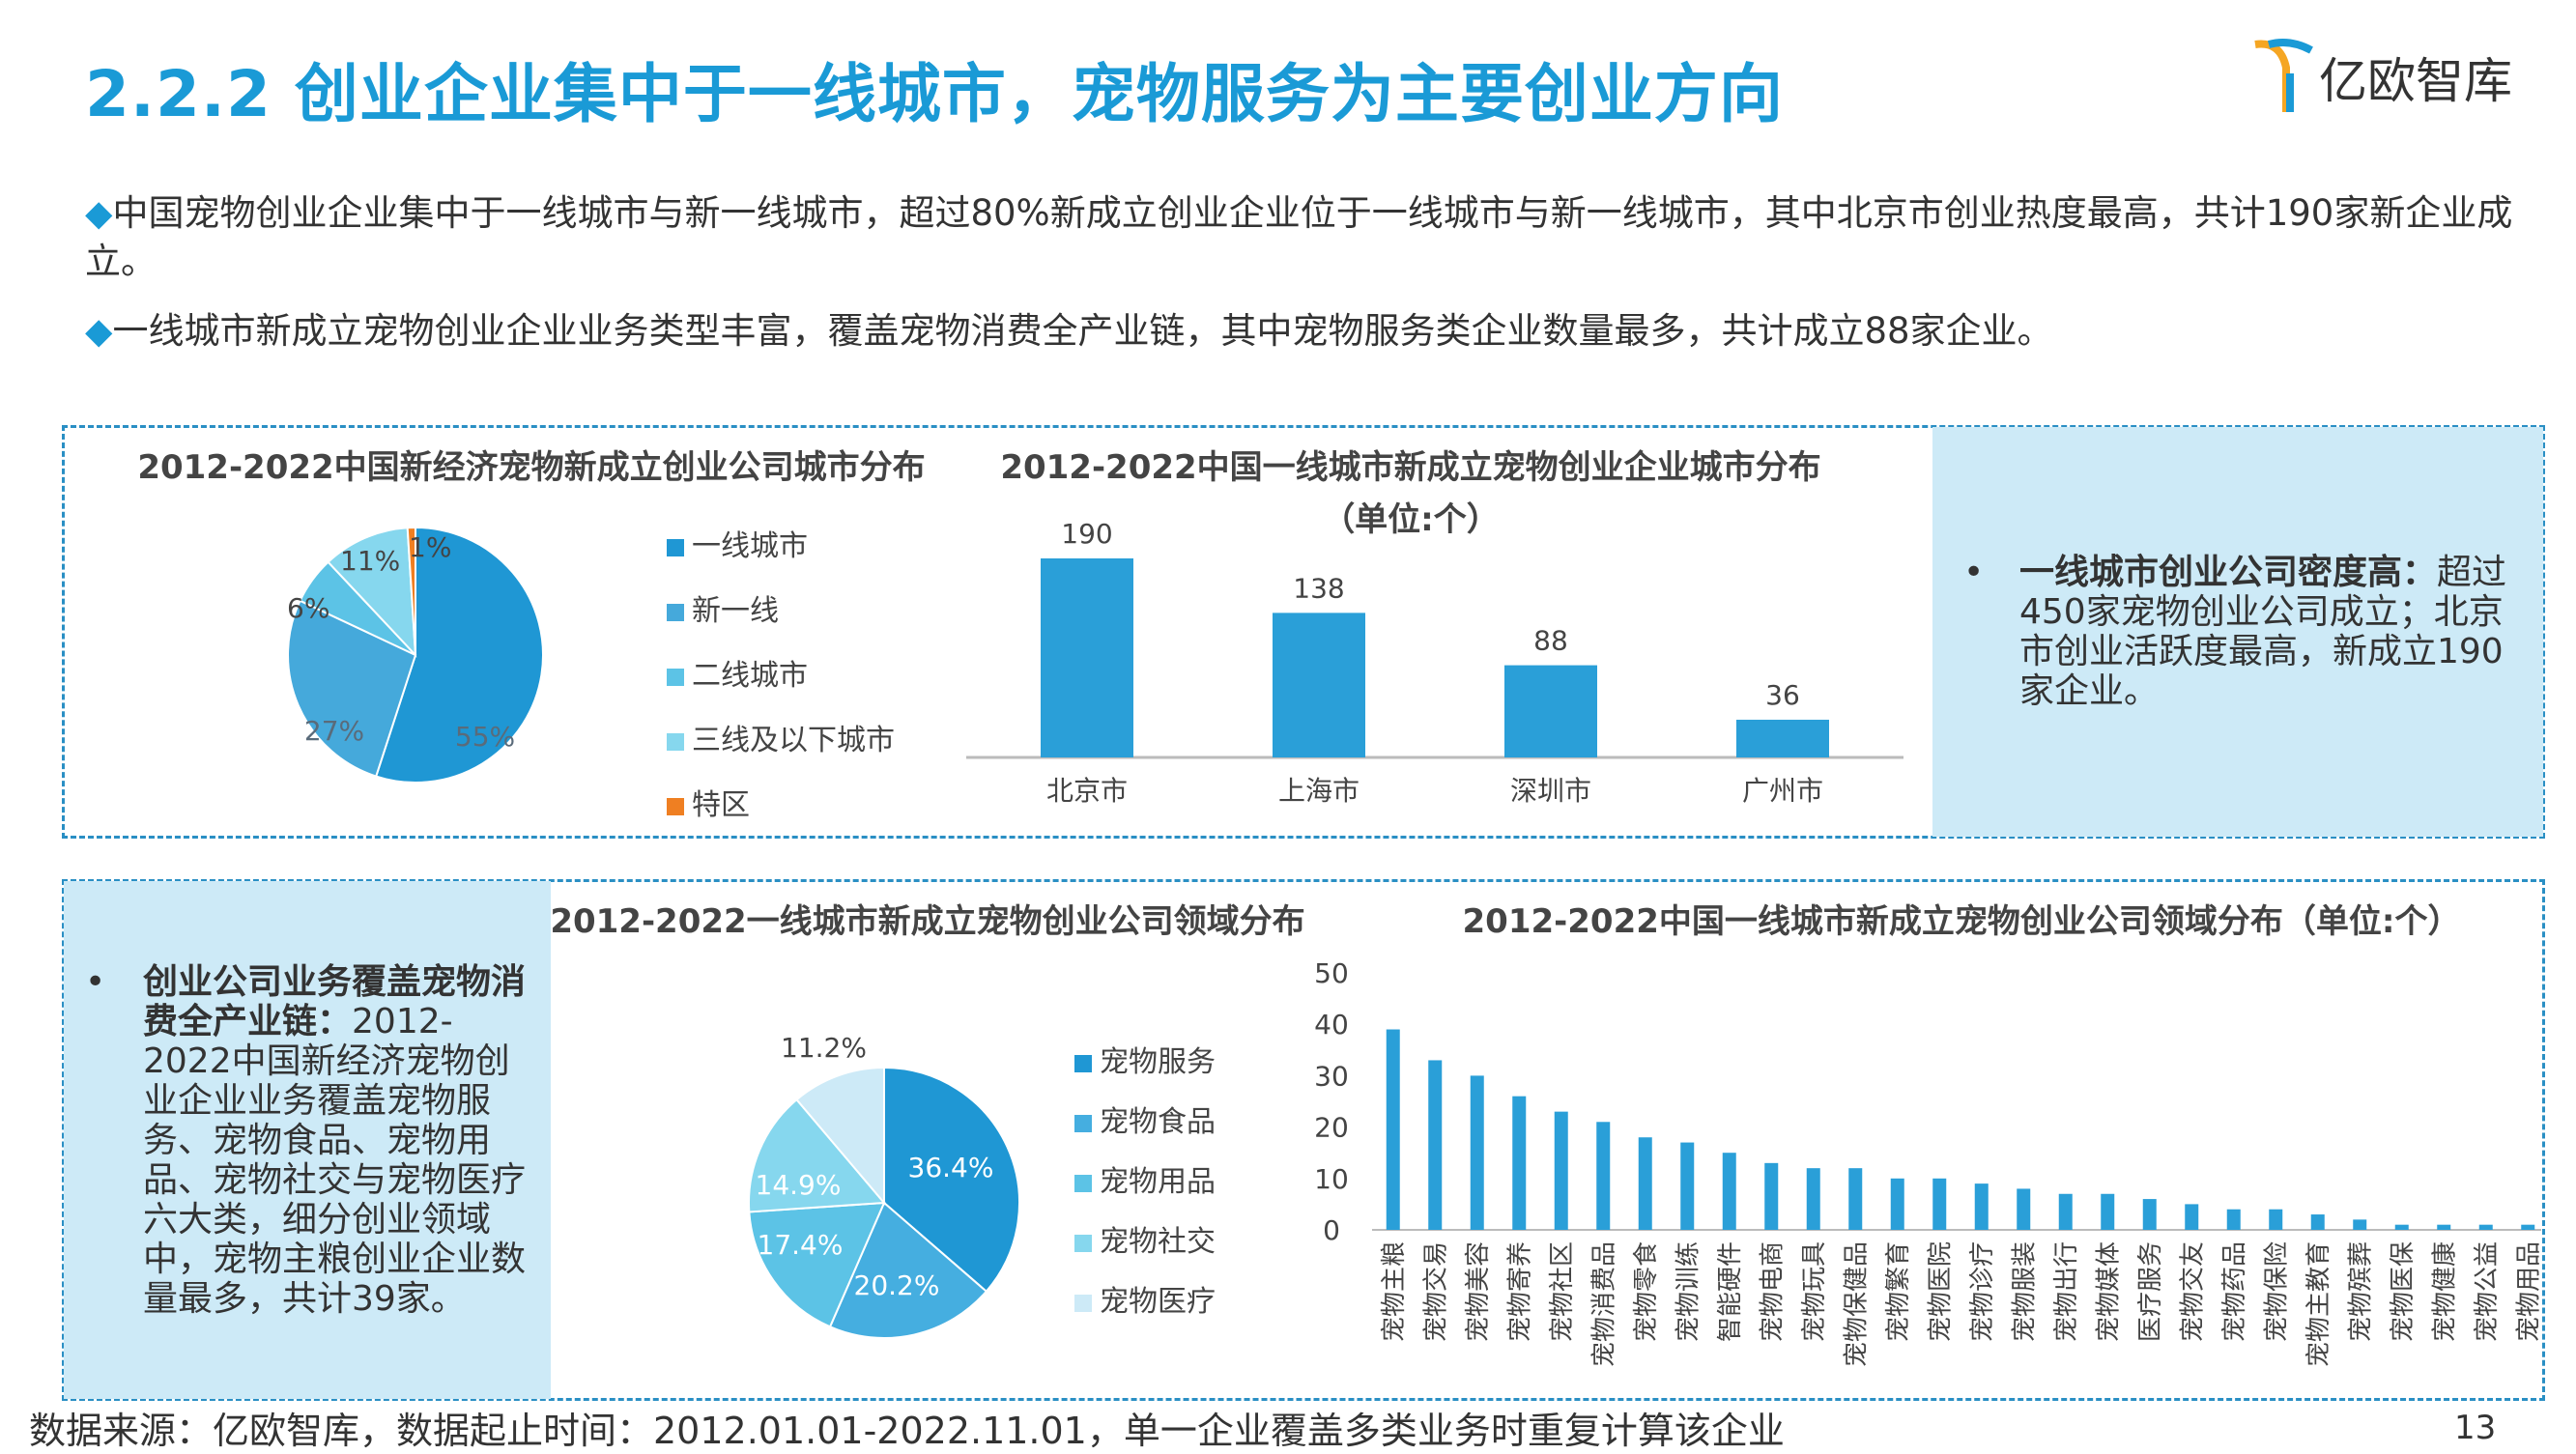 The image size is (2576, 1454). Describe the element at coordinates (1411, 519) in the screenshot. I see `chart2-subtitle: （单位:个）` at that location.